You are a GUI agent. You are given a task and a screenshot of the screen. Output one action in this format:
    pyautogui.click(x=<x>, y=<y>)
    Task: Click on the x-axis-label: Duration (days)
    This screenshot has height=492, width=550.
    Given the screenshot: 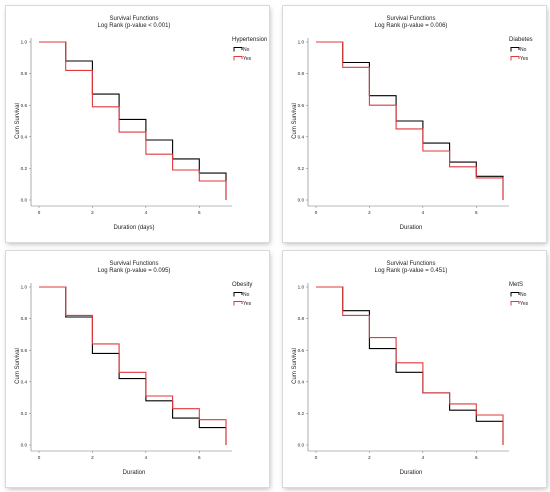 What is the action you would take?
    pyautogui.click(x=133, y=228)
    